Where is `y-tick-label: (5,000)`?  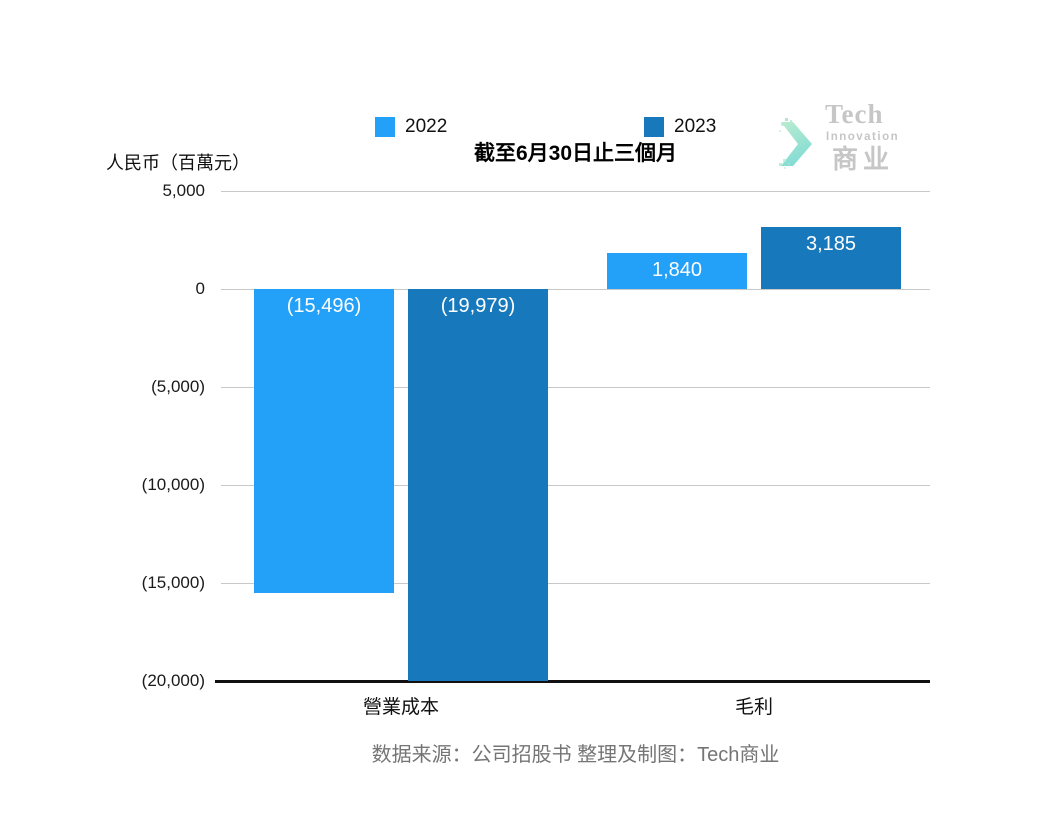
y-tick-label: (5,000) is located at coordinates (178, 386).